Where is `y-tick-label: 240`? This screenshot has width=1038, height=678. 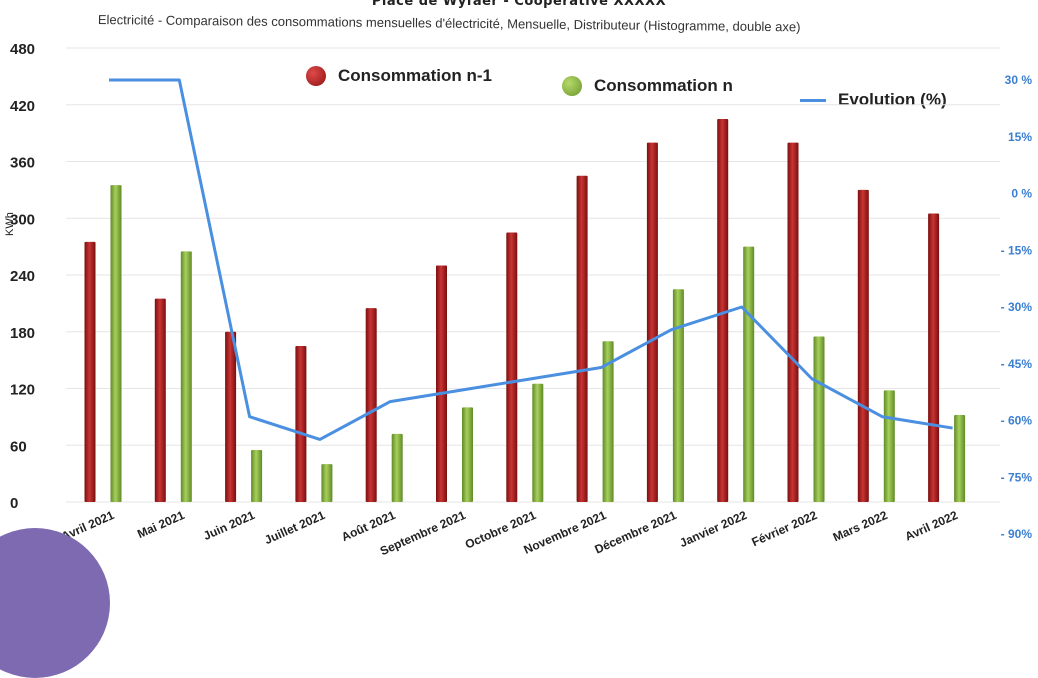
y-tick-label: 240 is located at coordinates (22, 276).